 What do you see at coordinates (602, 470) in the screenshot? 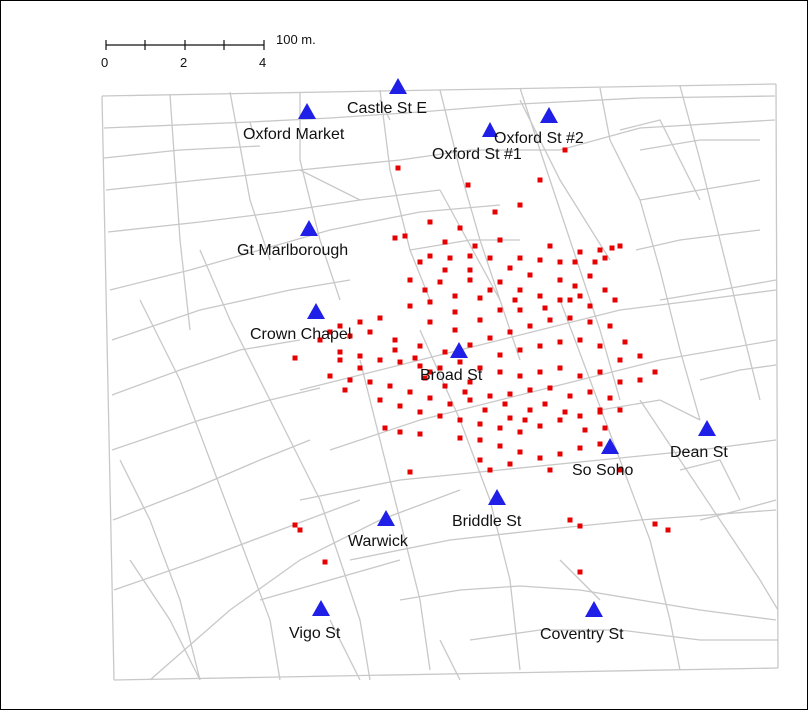
I see `pump-label: So Soho` at bounding box center [602, 470].